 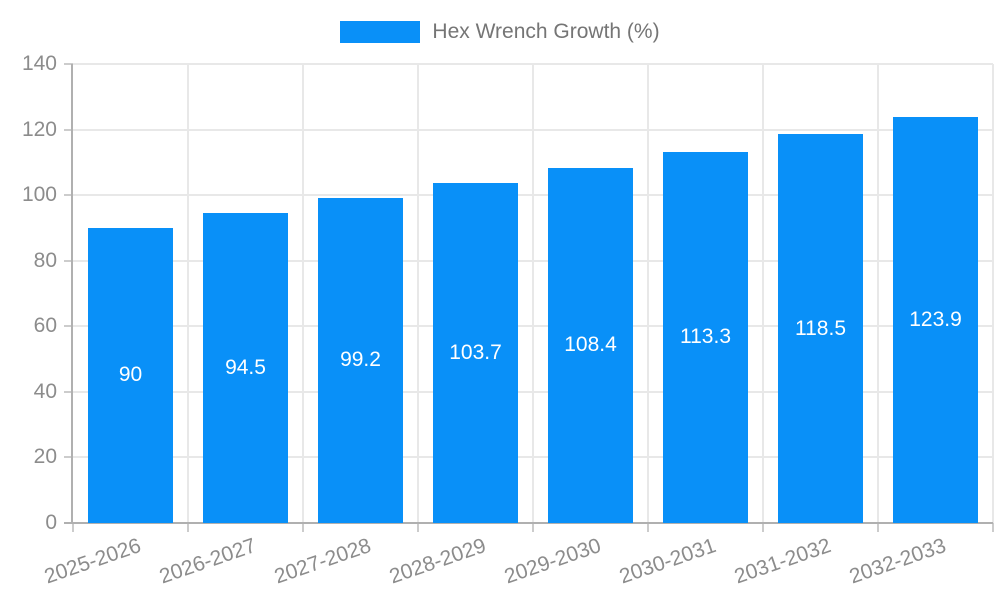 I want to click on x-tick-label: 2027-2028, so click(x=322, y=561).